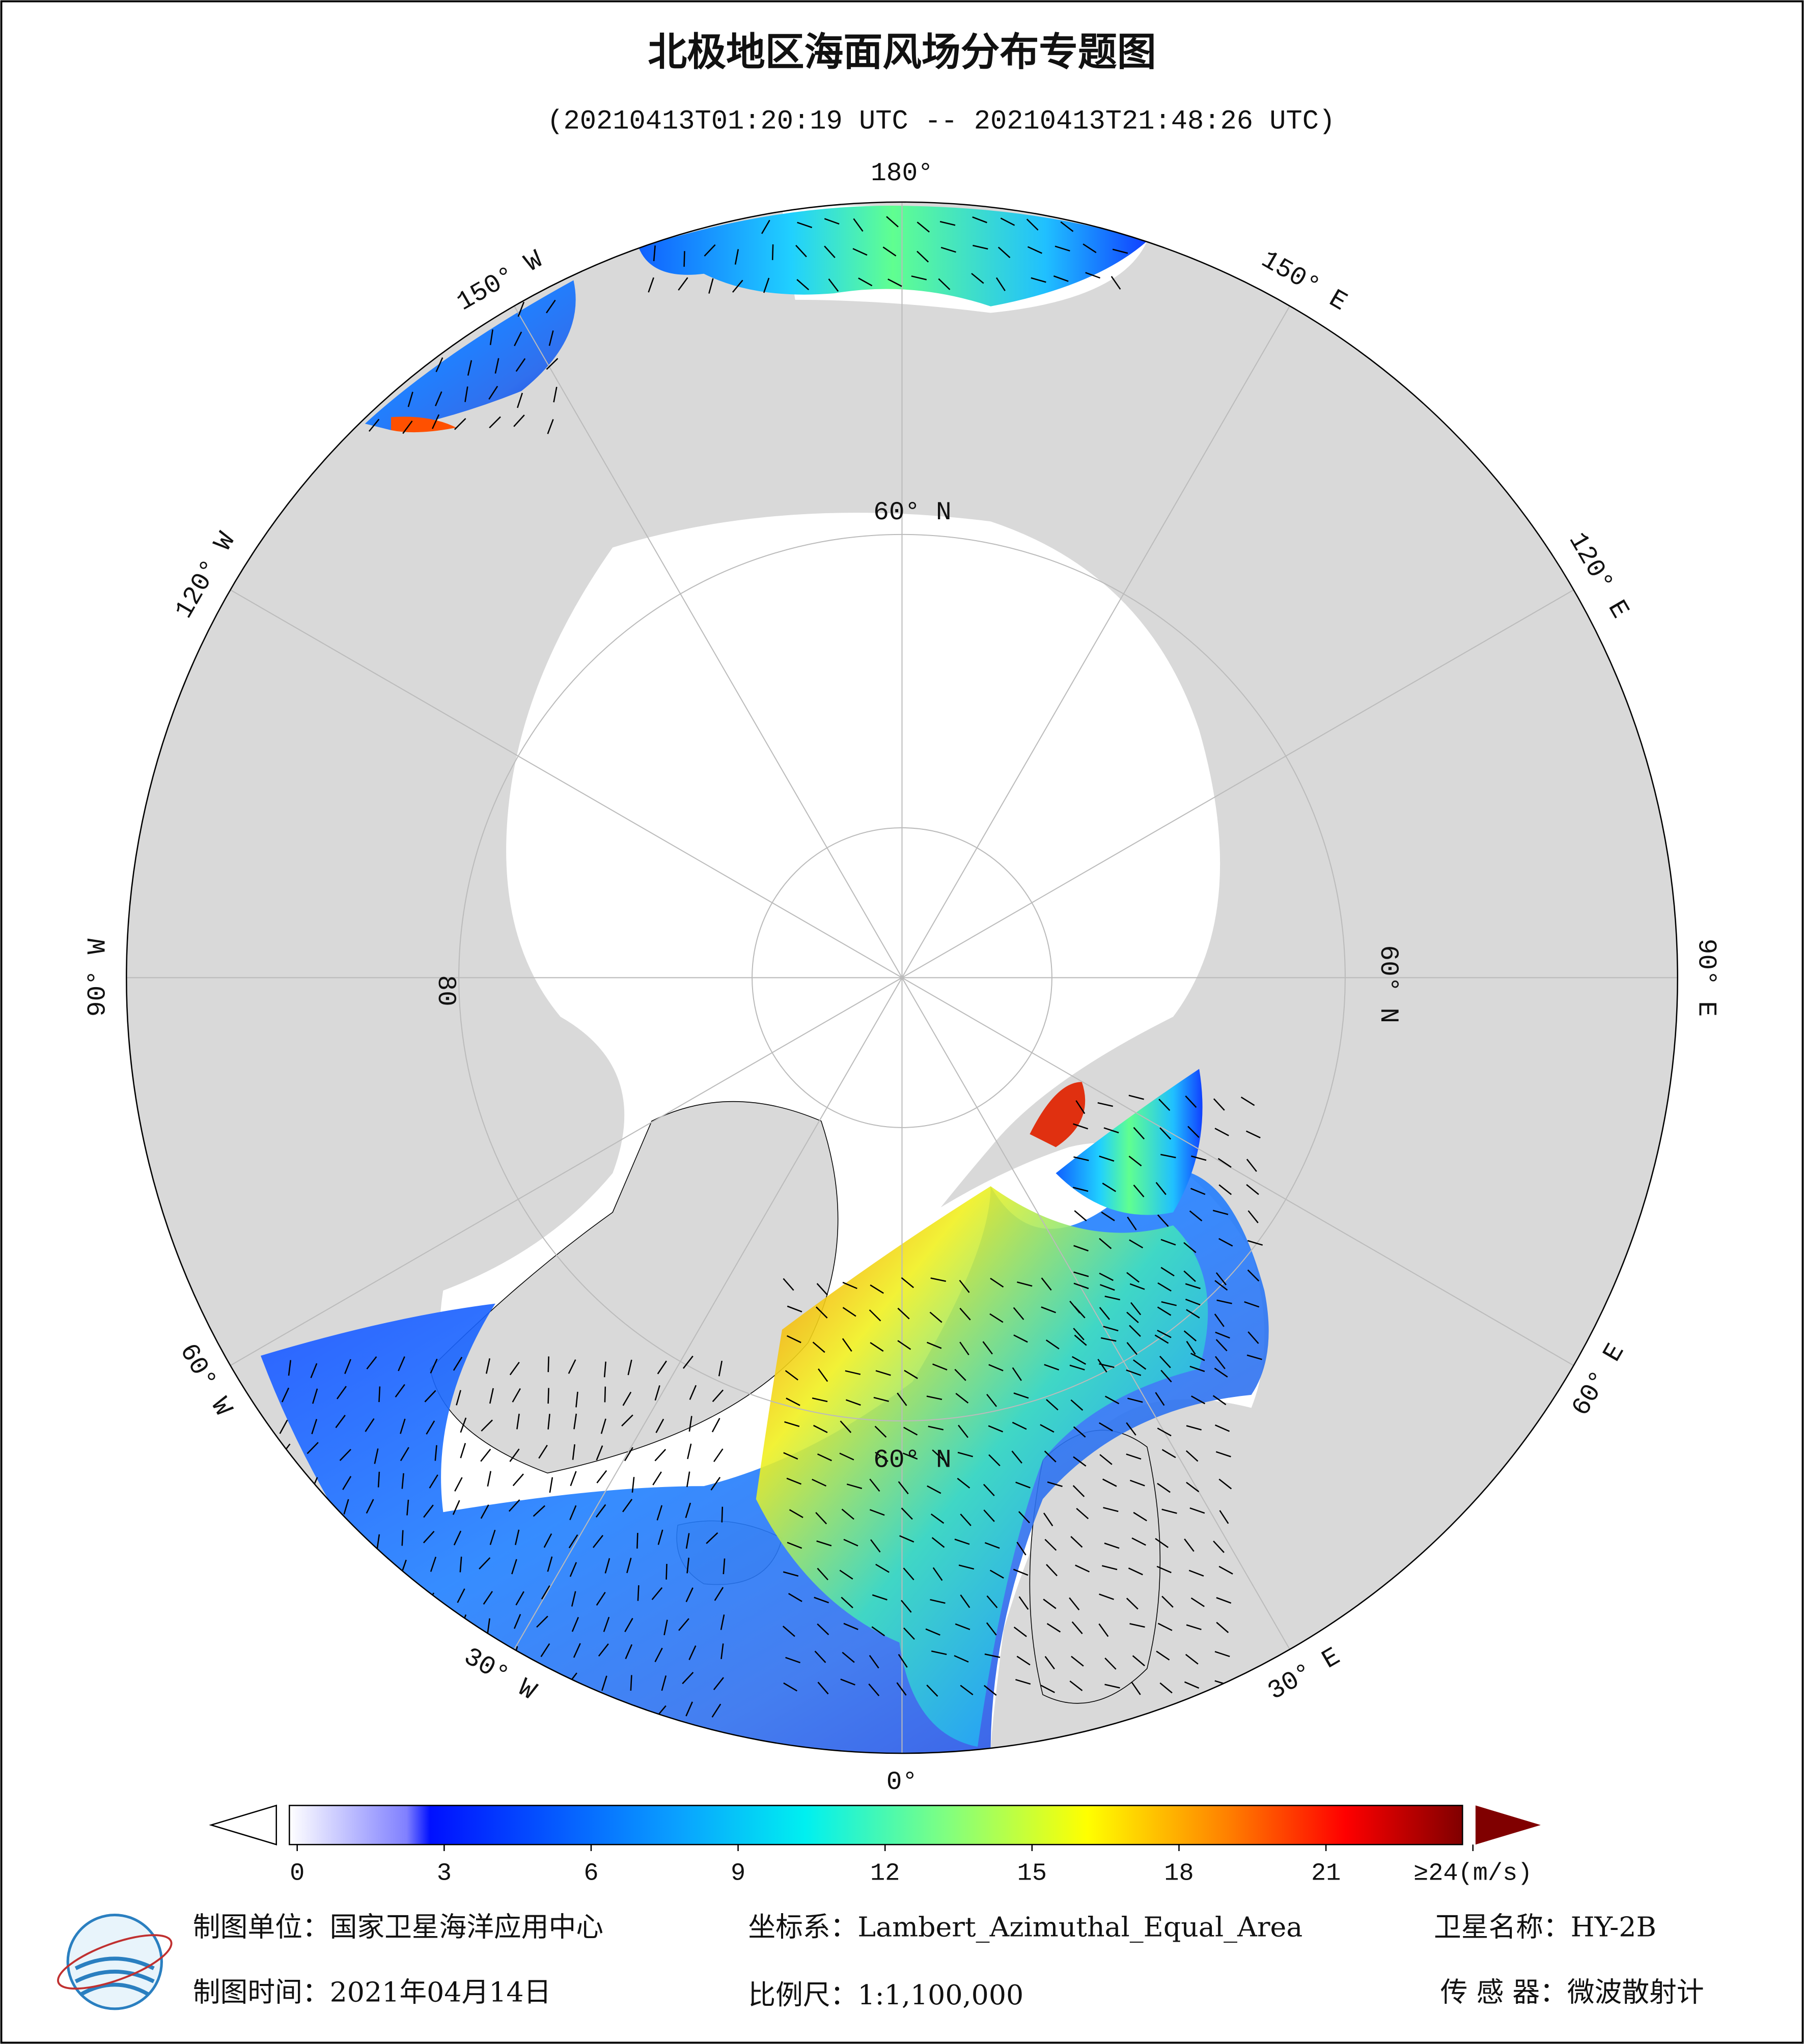 The height and width of the screenshot is (2044, 1804). Describe the element at coordinates (876, 1825) in the screenshot. I see `colorbar-ramp` at that location.